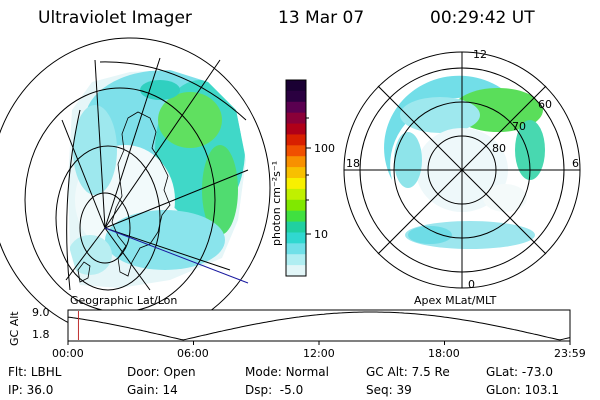 The image size is (600, 400). What do you see at coordinates (519, 126) in the screenshot?
I see `mlat-label-70: 70` at bounding box center [519, 126].